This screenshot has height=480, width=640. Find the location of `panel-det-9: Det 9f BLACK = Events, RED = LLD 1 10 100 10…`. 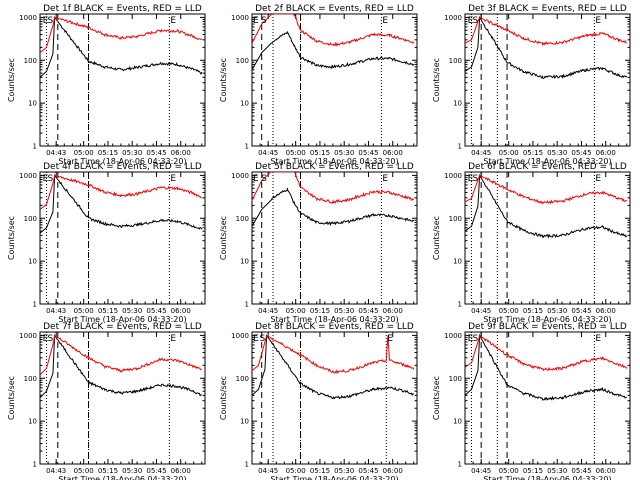

panel-det-9: Det 9f BLACK = Events, RED = LLD 1 10 100 10… is located at coordinates (531, 401).